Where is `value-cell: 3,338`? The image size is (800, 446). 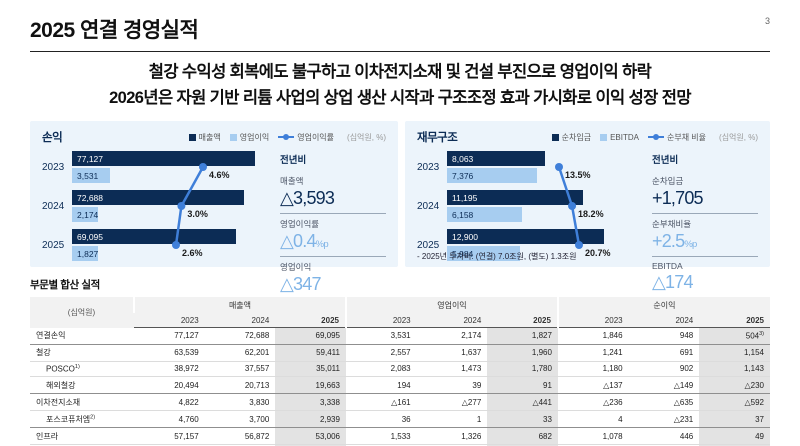 value-cell: 3,338 is located at coordinates (310, 402).